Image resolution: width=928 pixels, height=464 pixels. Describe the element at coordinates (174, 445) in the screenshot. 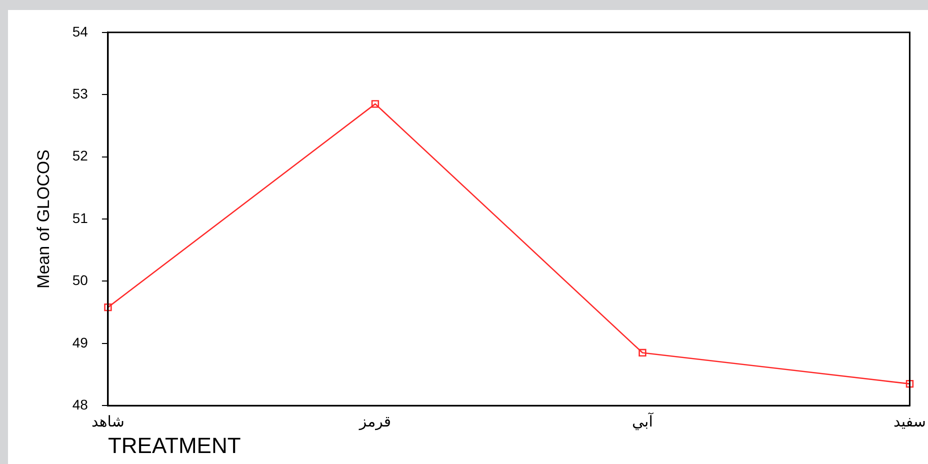

I see `x-axis-title: TREATMENT` at that location.